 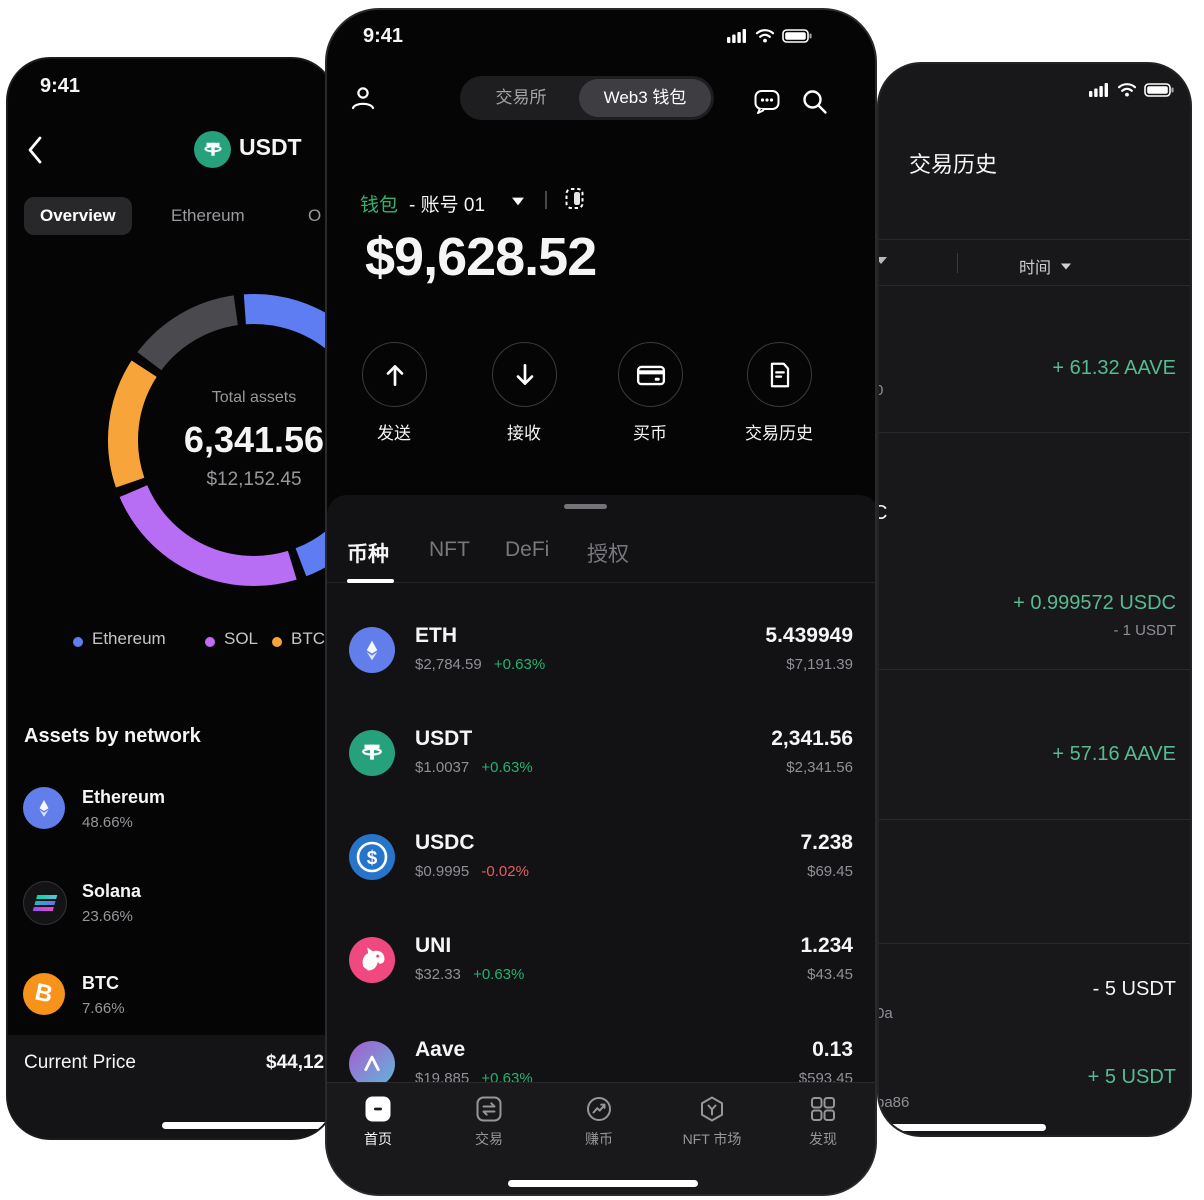 I want to click on profile-icon, so click(x=363, y=98).